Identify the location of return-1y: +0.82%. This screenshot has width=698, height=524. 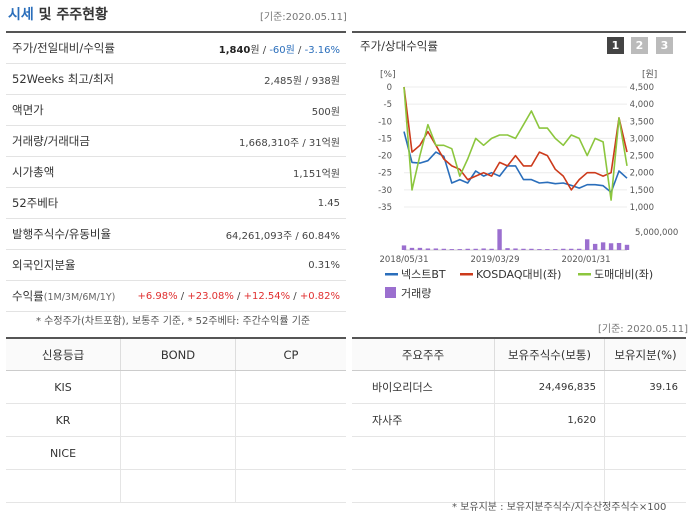
(319, 296).